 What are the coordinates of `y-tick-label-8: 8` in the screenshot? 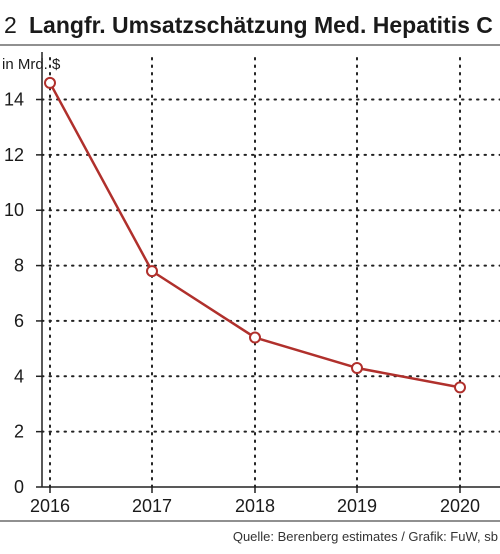 It's located at (19, 266).